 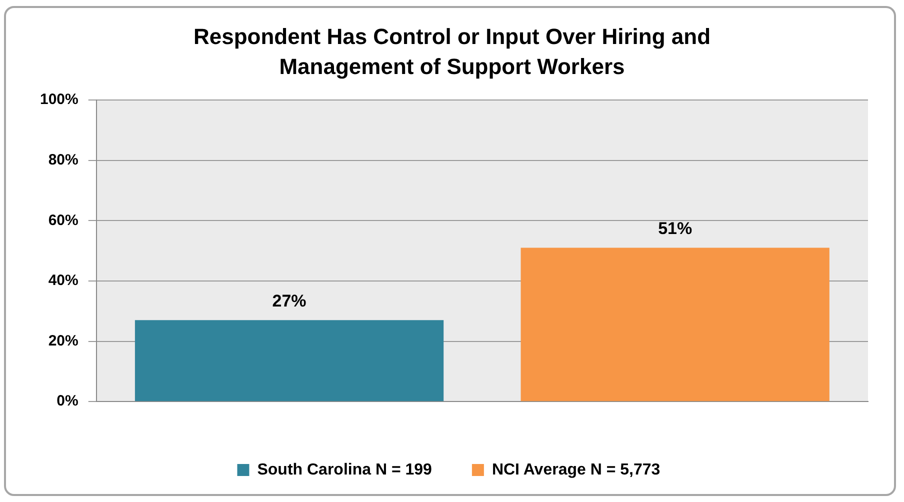 What do you see at coordinates (63, 341) in the screenshot?
I see `y-tick-label: 20%` at bounding box center [63, 341].